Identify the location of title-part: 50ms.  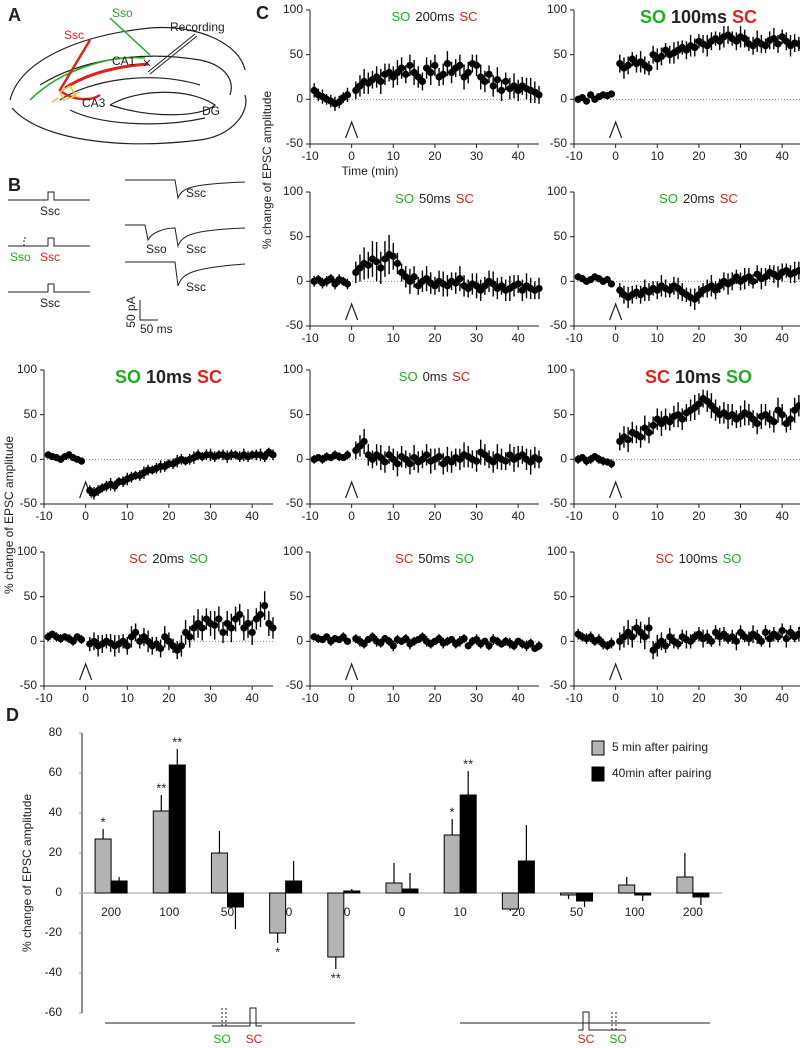
(435, 198).